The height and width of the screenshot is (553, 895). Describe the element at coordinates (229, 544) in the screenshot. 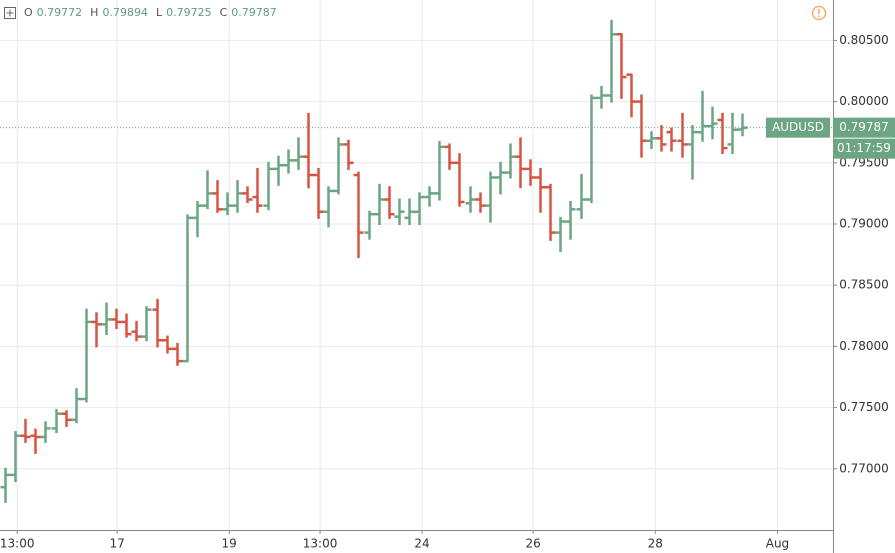

I see `x-tick-label: 19` at that location.